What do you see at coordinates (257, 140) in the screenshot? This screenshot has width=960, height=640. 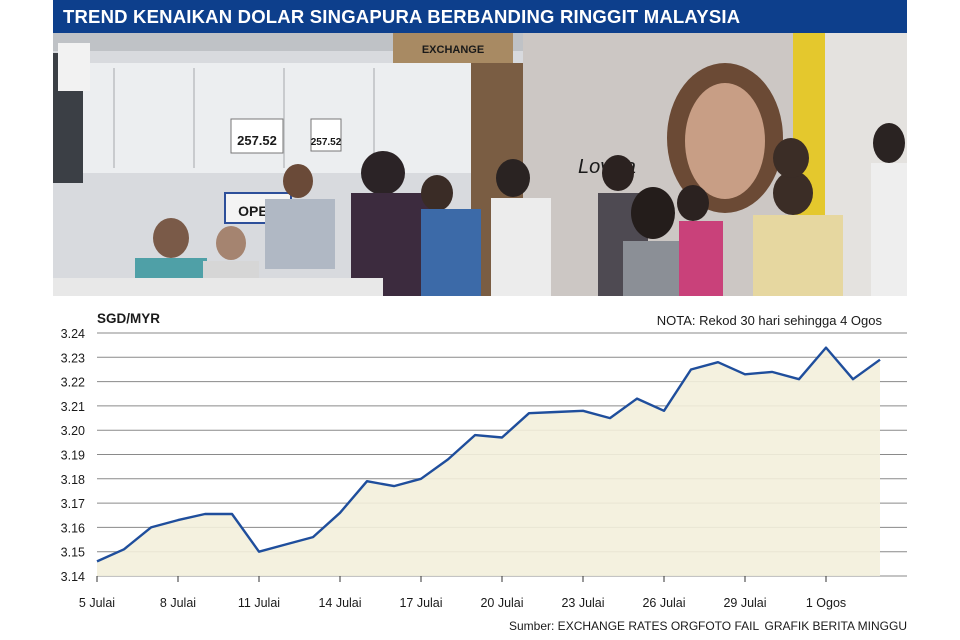 I see `rate-sign-1-value: 257.52` at bounding box center [257, 140].